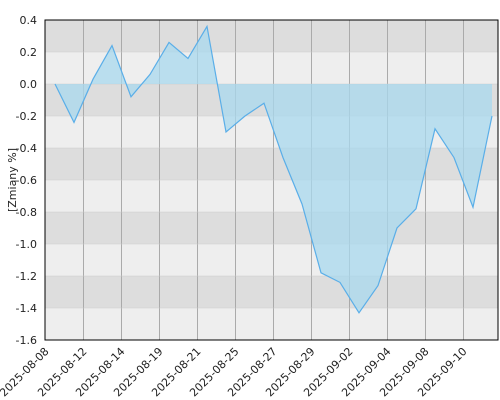  Describe the element at coordinates (26, 340) in the screenshot. I see `y-tick-label: -1.6` at that location.